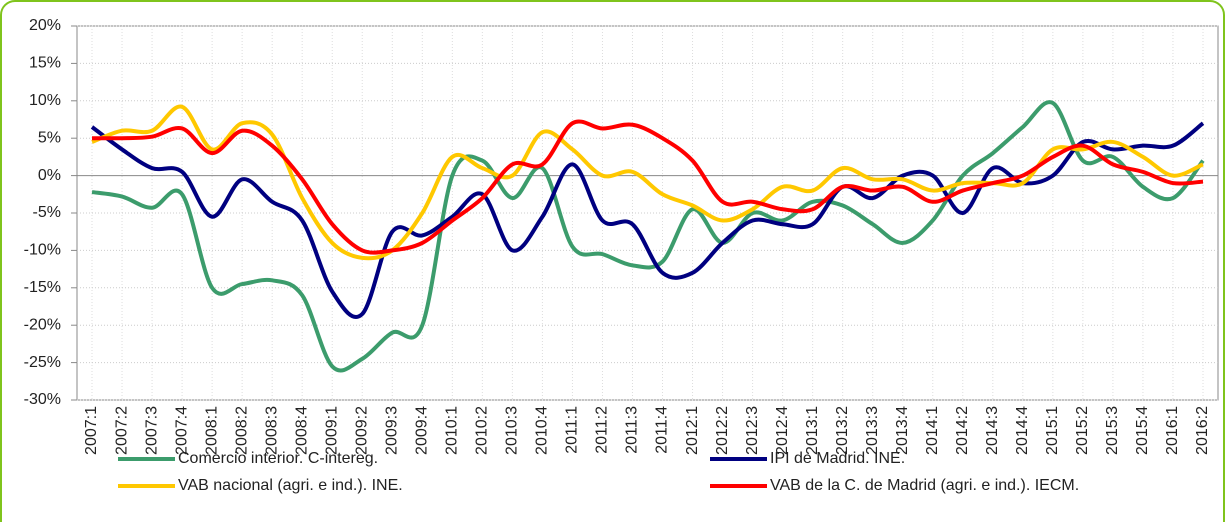 The image size is (1225, 522). What do you see at coordinates (992, 430) in the screenshot?
I see `x-tick-label: 2014:3` at bounding box center [992, 430].